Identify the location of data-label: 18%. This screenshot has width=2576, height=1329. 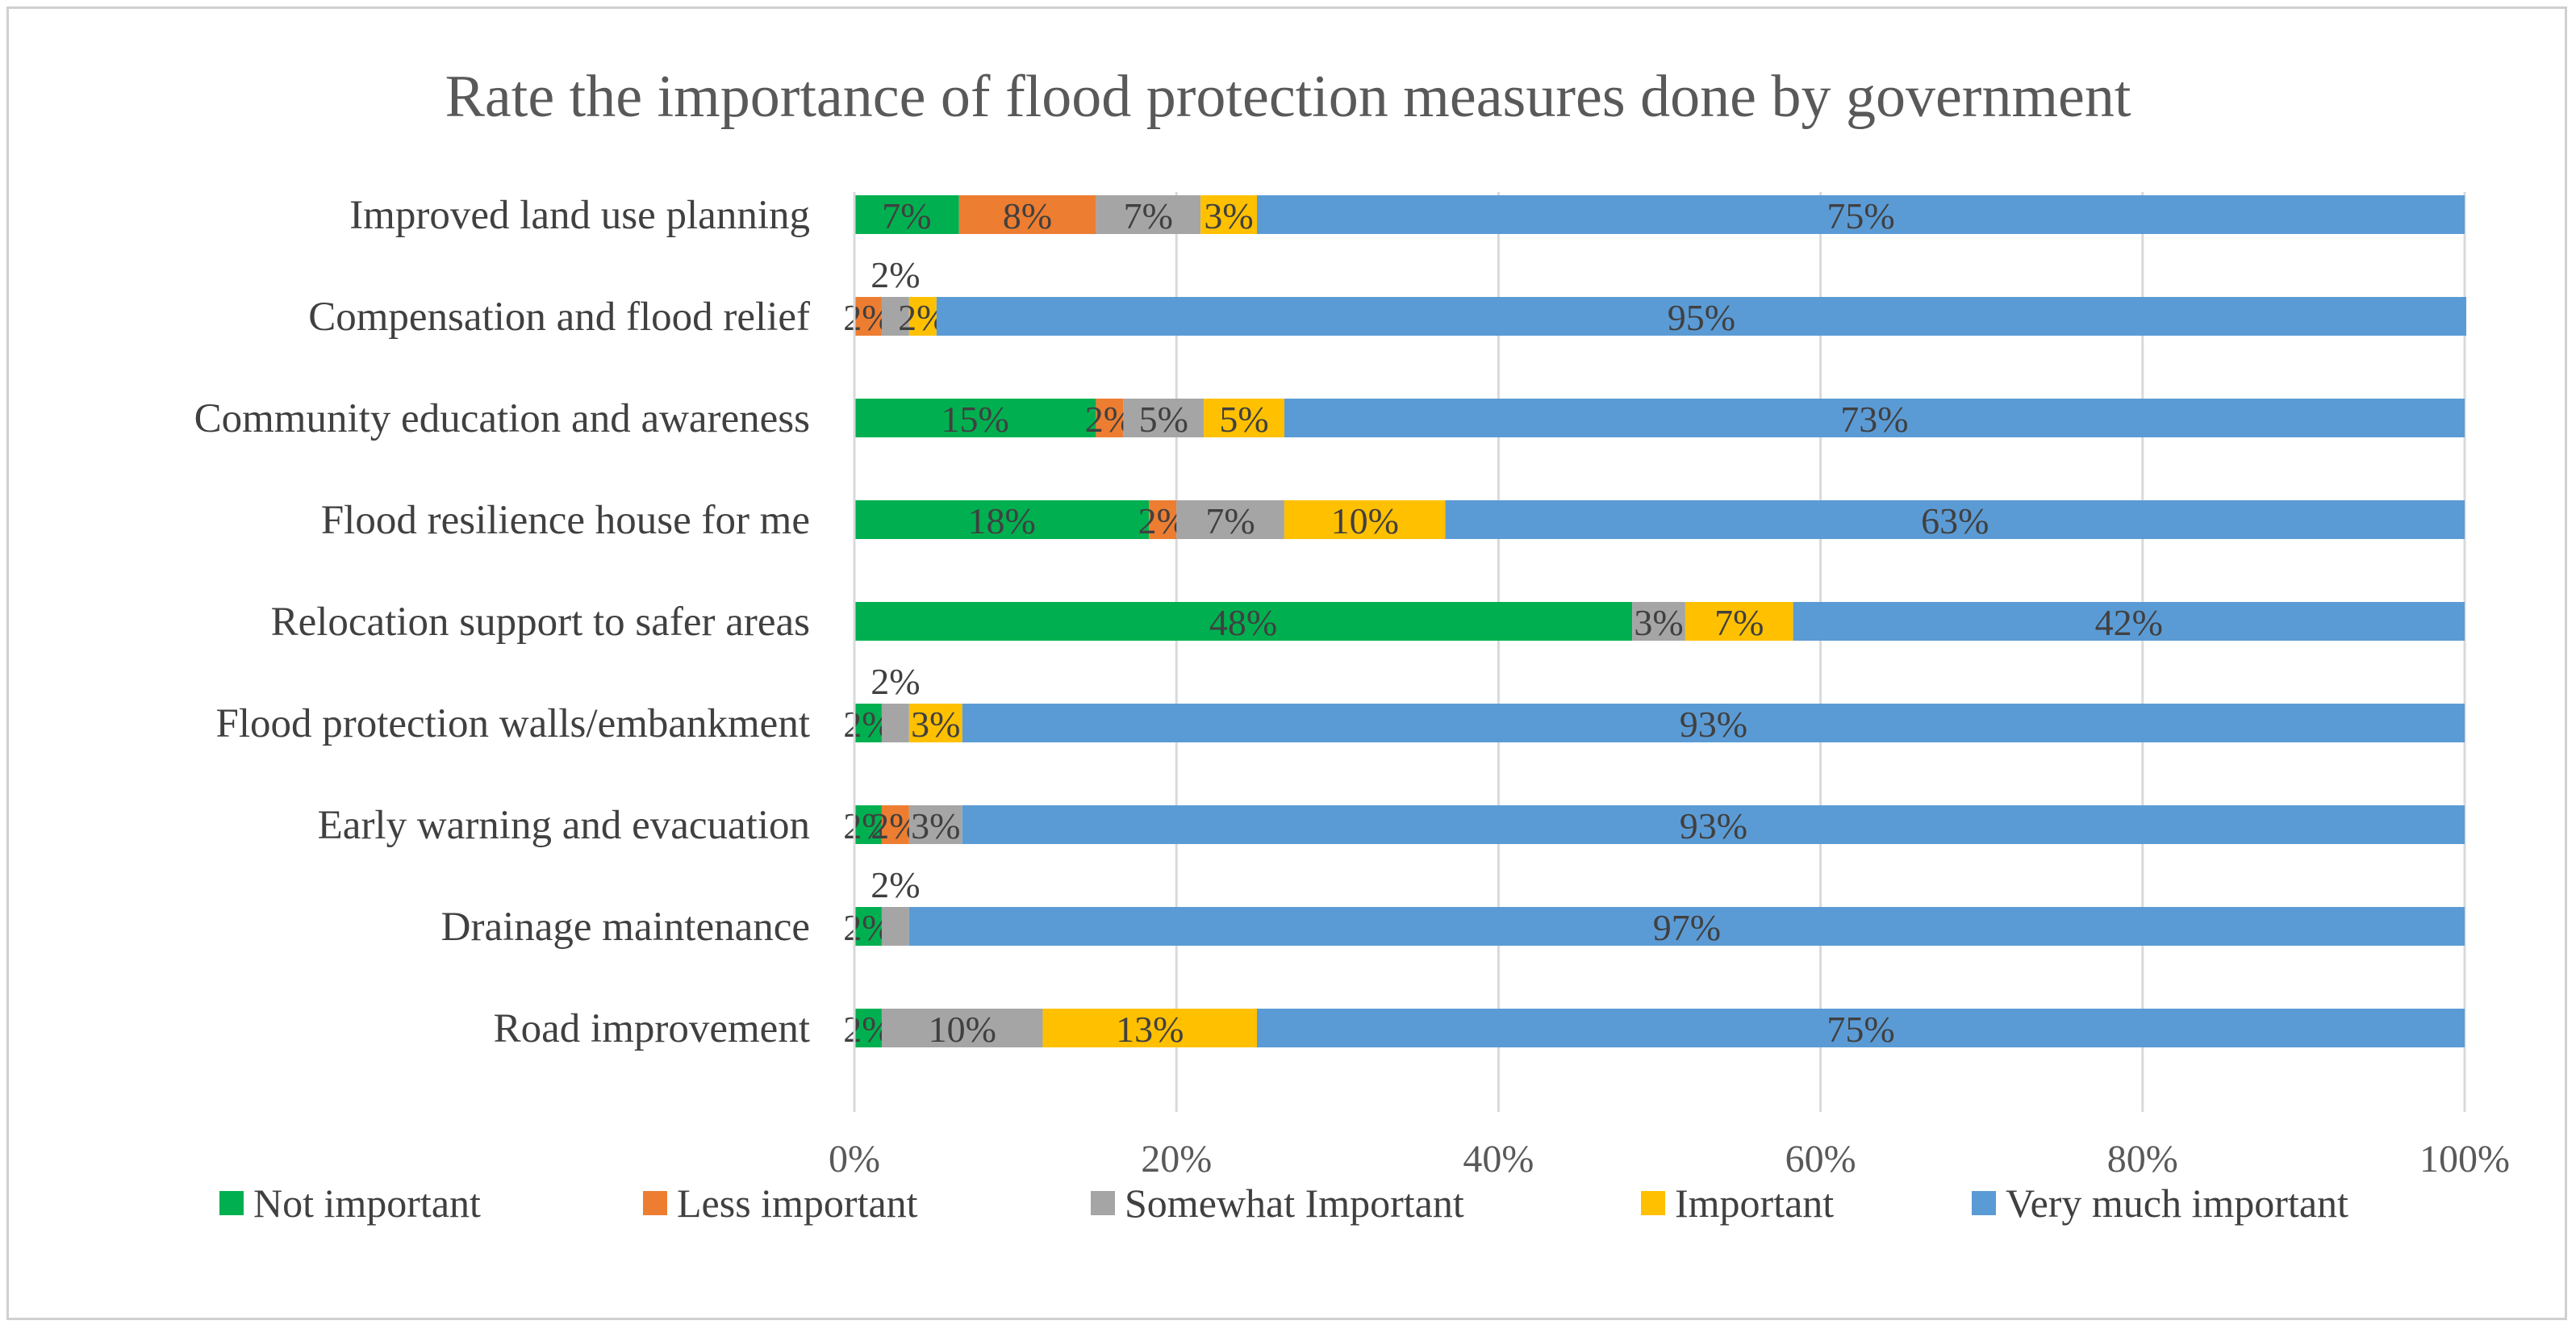
(1001, 520).